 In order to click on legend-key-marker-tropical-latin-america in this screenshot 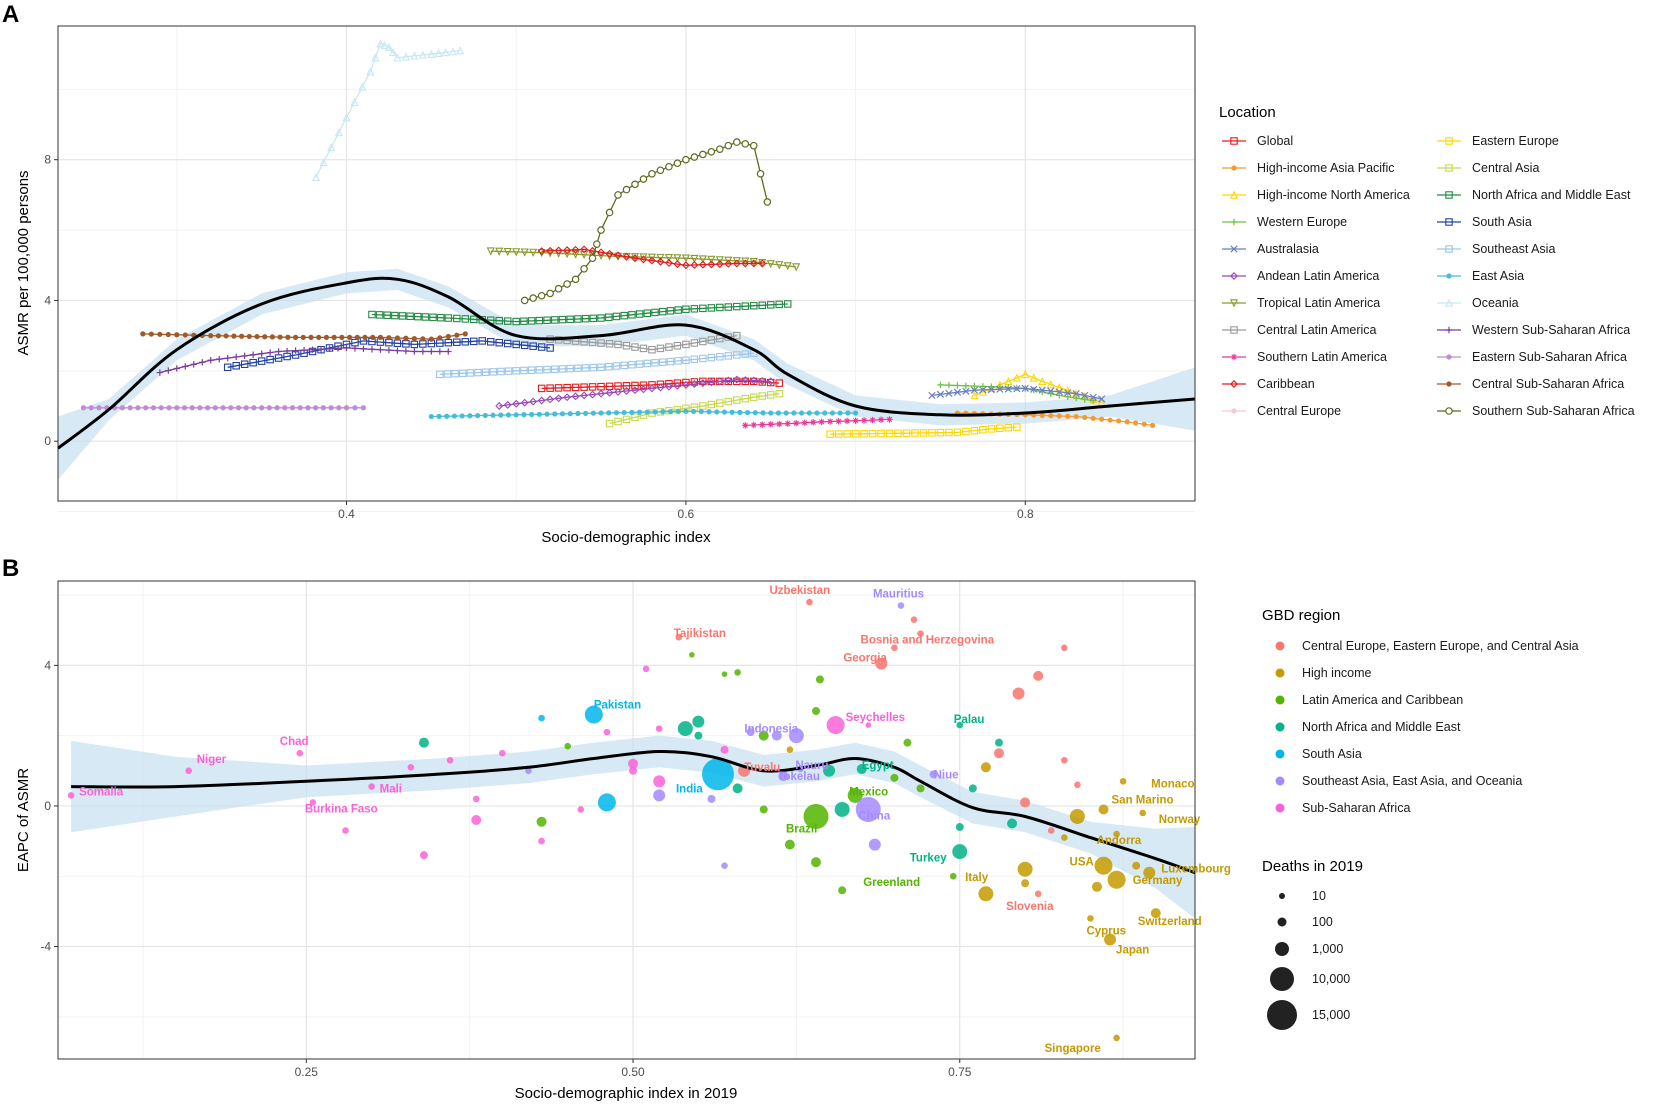, I will do `click(1234, 303)`.